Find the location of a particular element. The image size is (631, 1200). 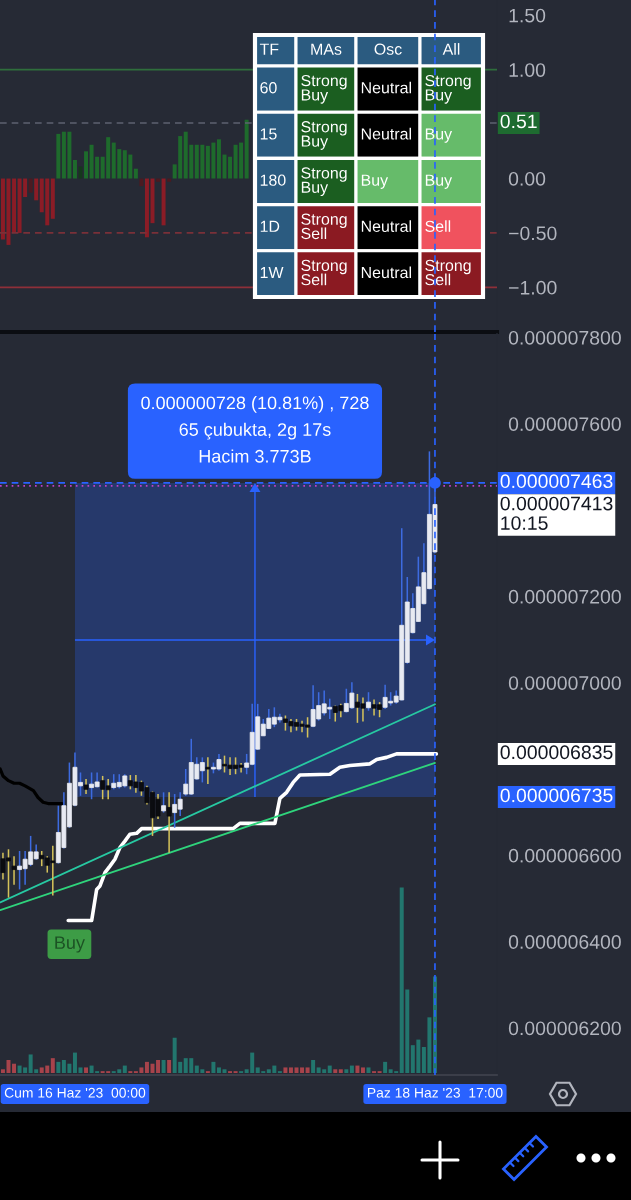

category-label: All is located at coordinates (451, 49).